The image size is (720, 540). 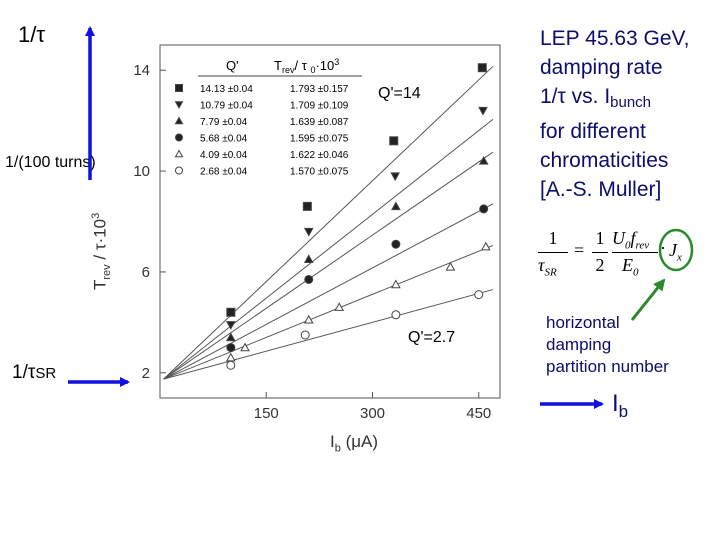 What do you see at coordinates (226, 89) in the screenshot?
I see `legend-q-value: 14.13 ±0.04` at bounding box center [226, 89].